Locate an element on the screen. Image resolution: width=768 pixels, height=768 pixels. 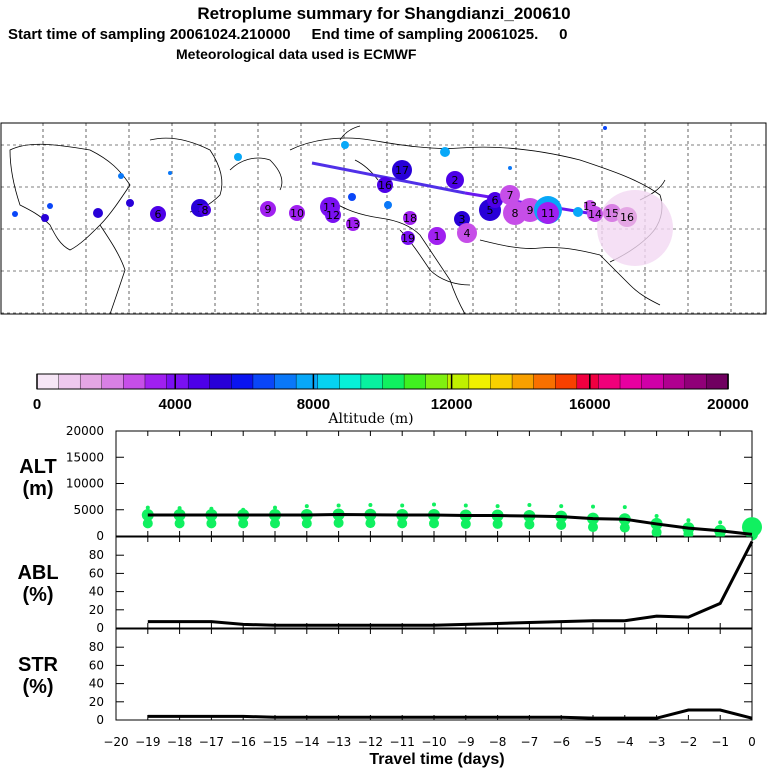
x-tick-label: −5 is located at coordinates (593, 742).